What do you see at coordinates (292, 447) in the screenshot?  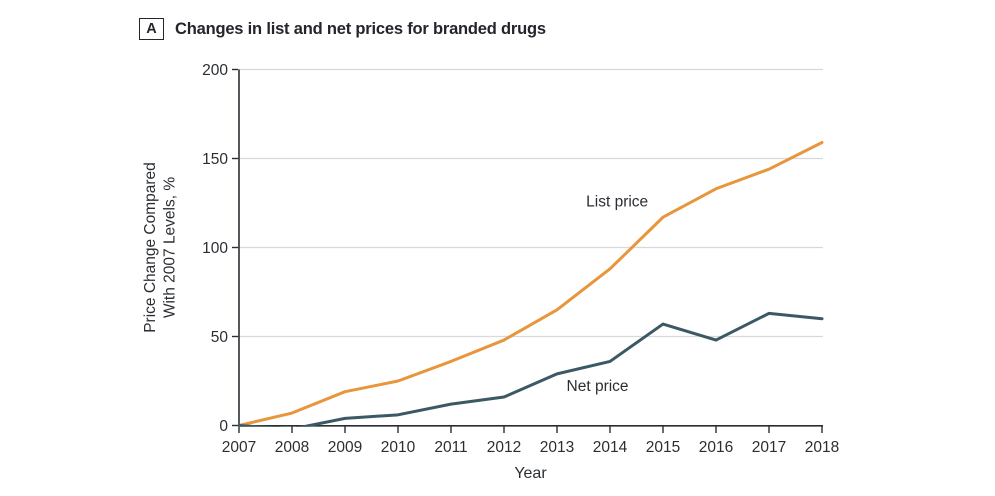 I see `x-tick-label-2008: 2008` at bounding box center [292, 447].